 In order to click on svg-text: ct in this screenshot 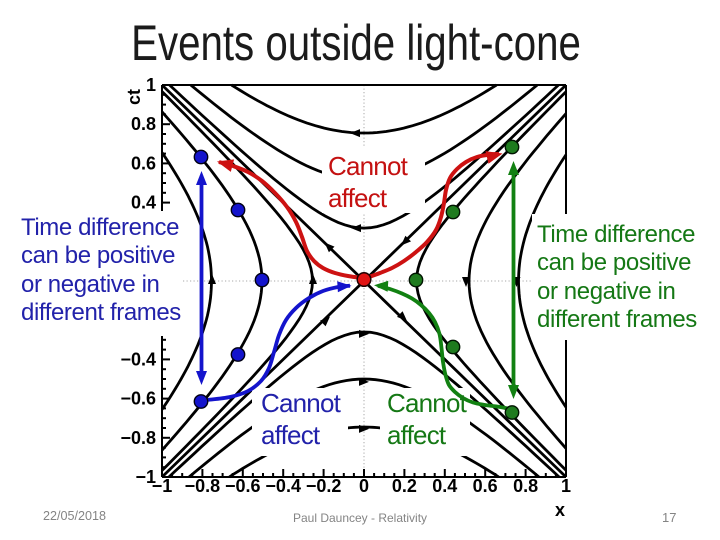, I will do `click(134, 97)`.